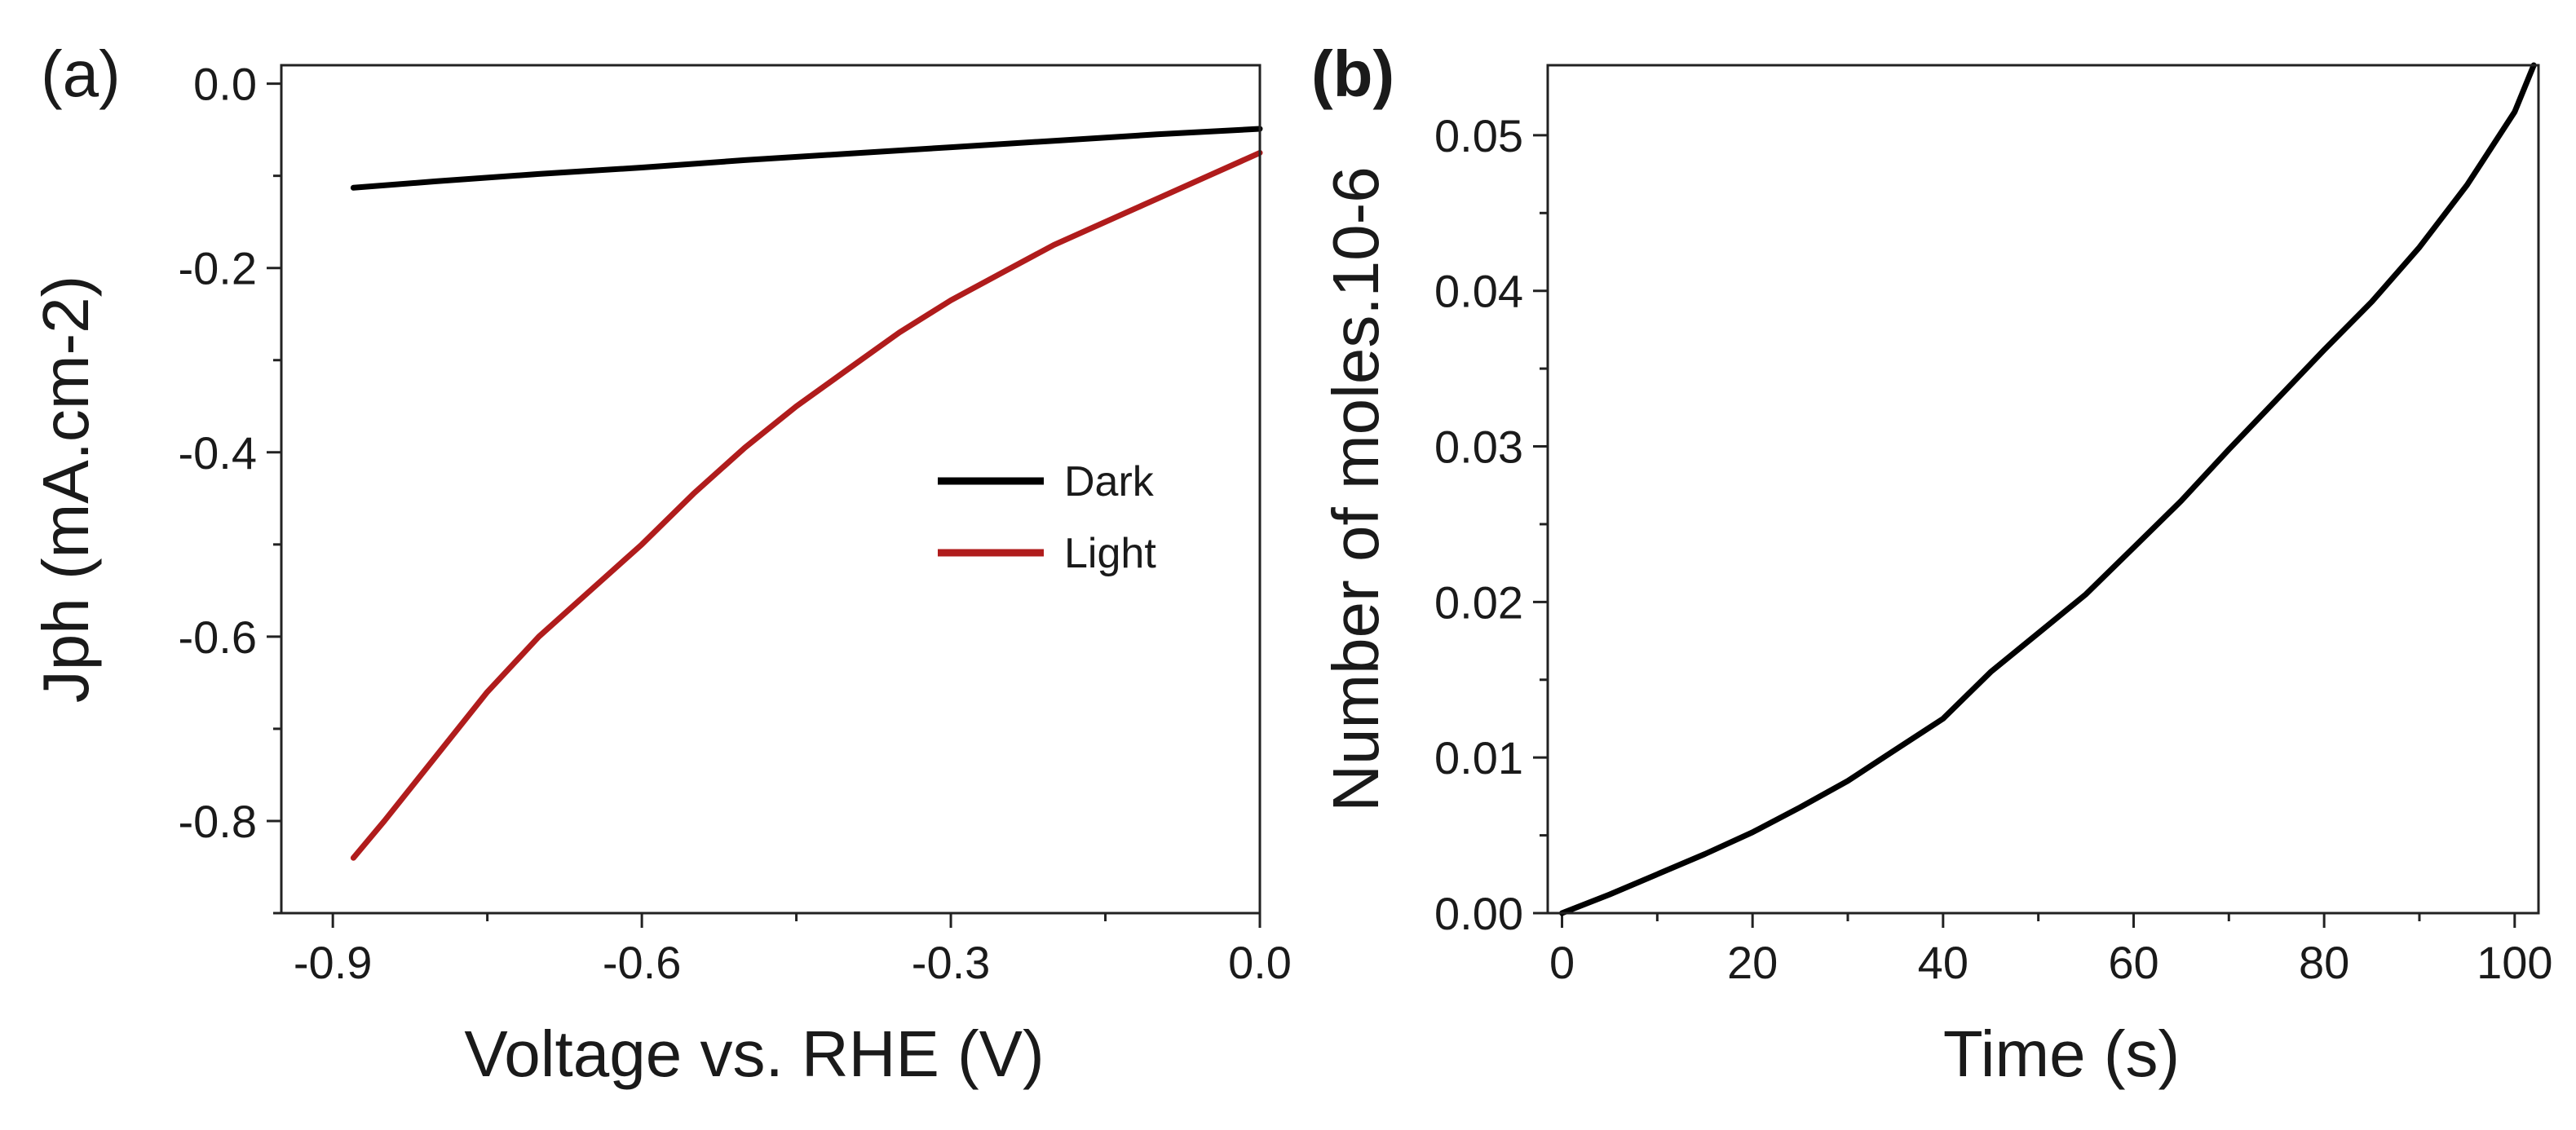 The height and width of the screenshot is (1130, 2576). Describe the element at coordinates (225, 84) in the screenshot. I see `y-tick-label: 0.0` at that location.